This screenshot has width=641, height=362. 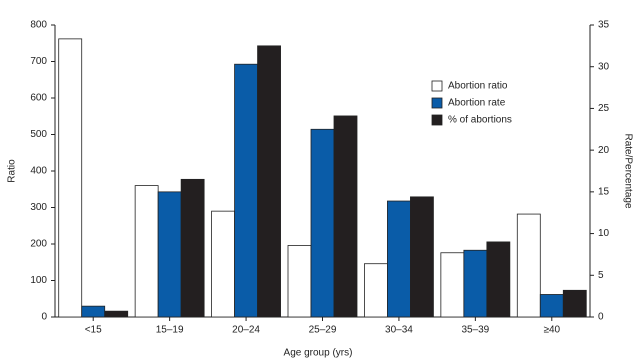 I want to click on y2-tick-label: 35, so click(x=604, y=25).